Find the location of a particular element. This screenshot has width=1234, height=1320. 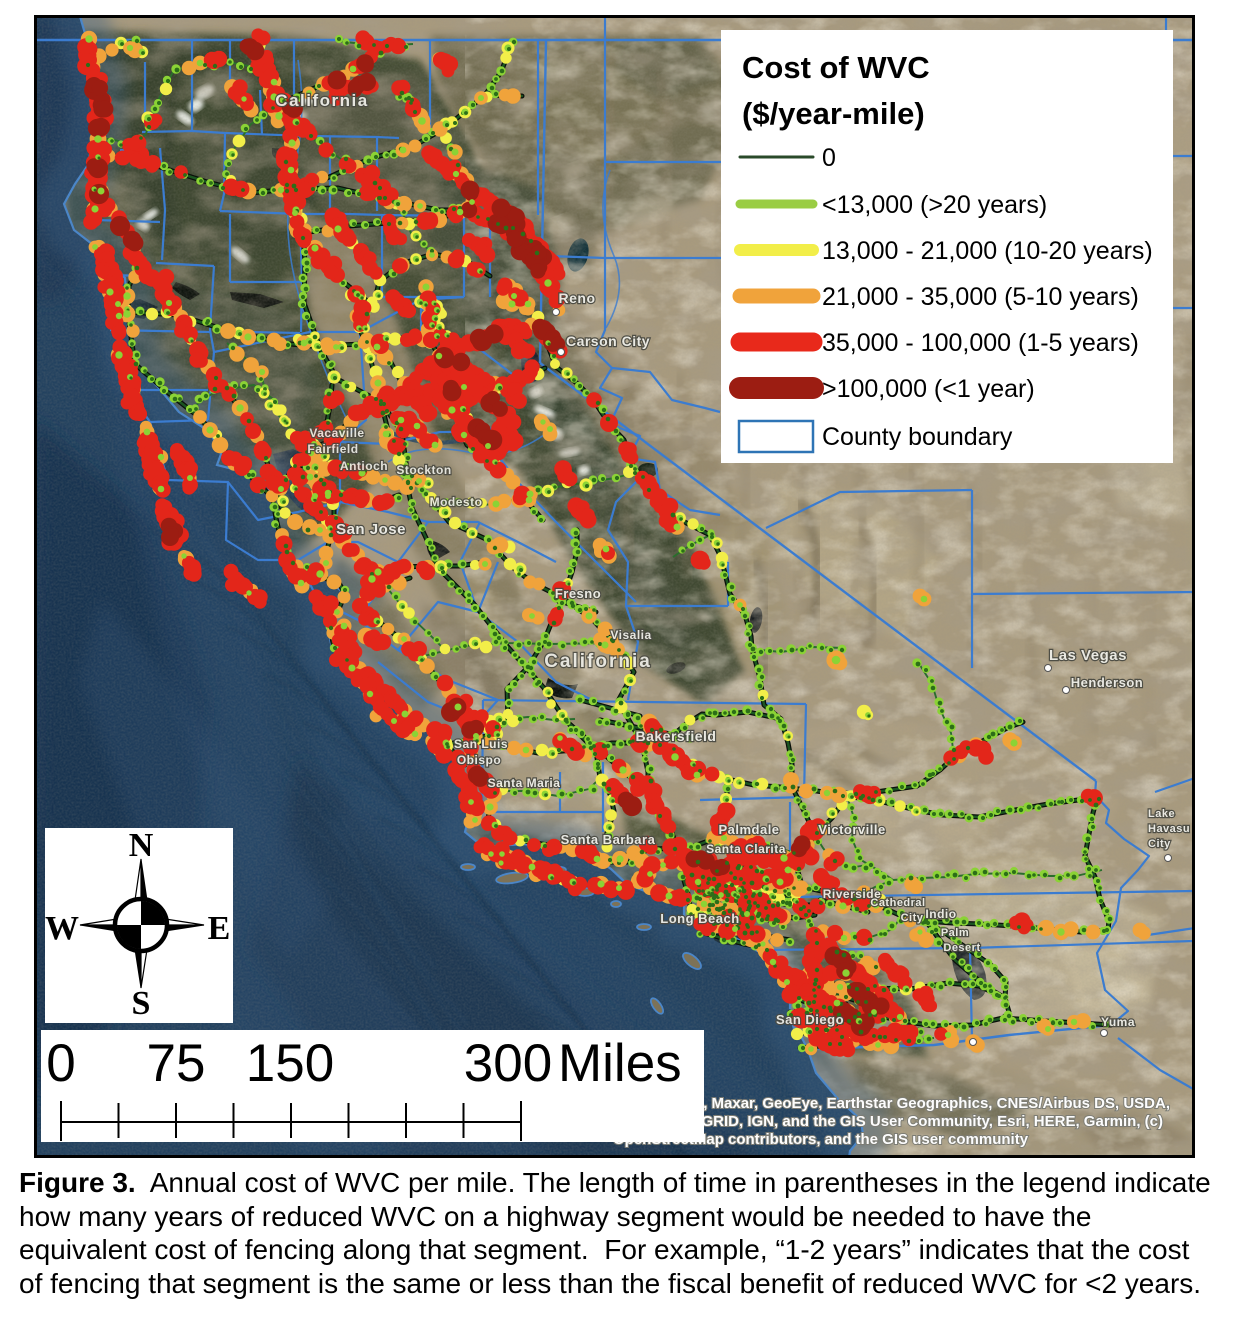

svg-text: San Diego is located at coordinates (810, 1019).